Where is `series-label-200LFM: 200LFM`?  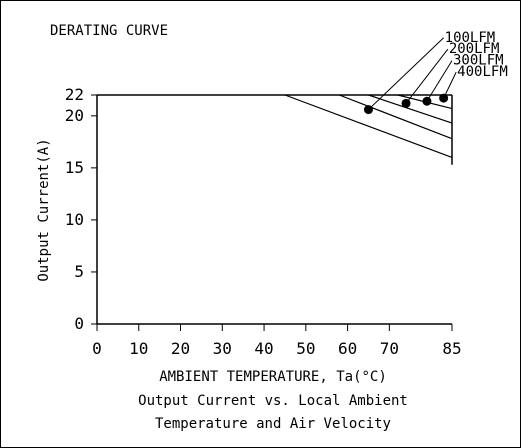 series-label-200LFM: 200LFM is located at coordinates (474, 49).